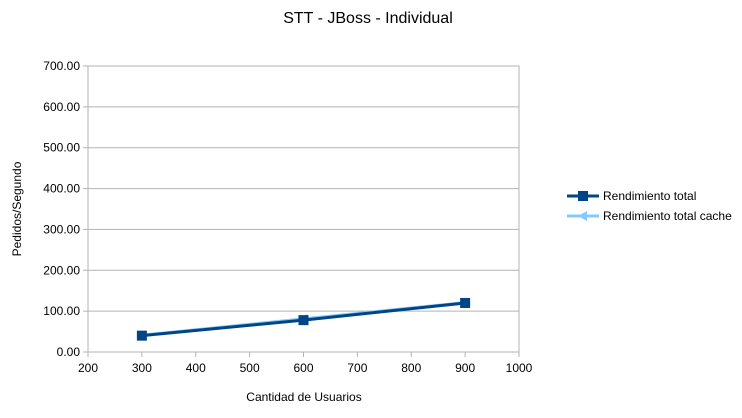  What do you see at coordinates (61, 66) in the screenshot?
I see `y-tick-label: 700.00` at bounding box center [61, 66].